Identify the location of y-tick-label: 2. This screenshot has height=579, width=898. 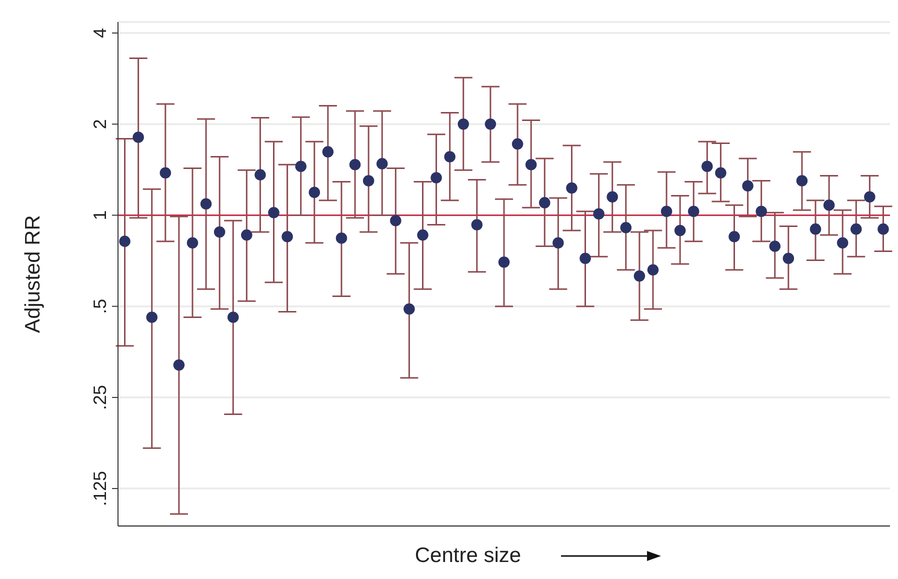
(100, 124).